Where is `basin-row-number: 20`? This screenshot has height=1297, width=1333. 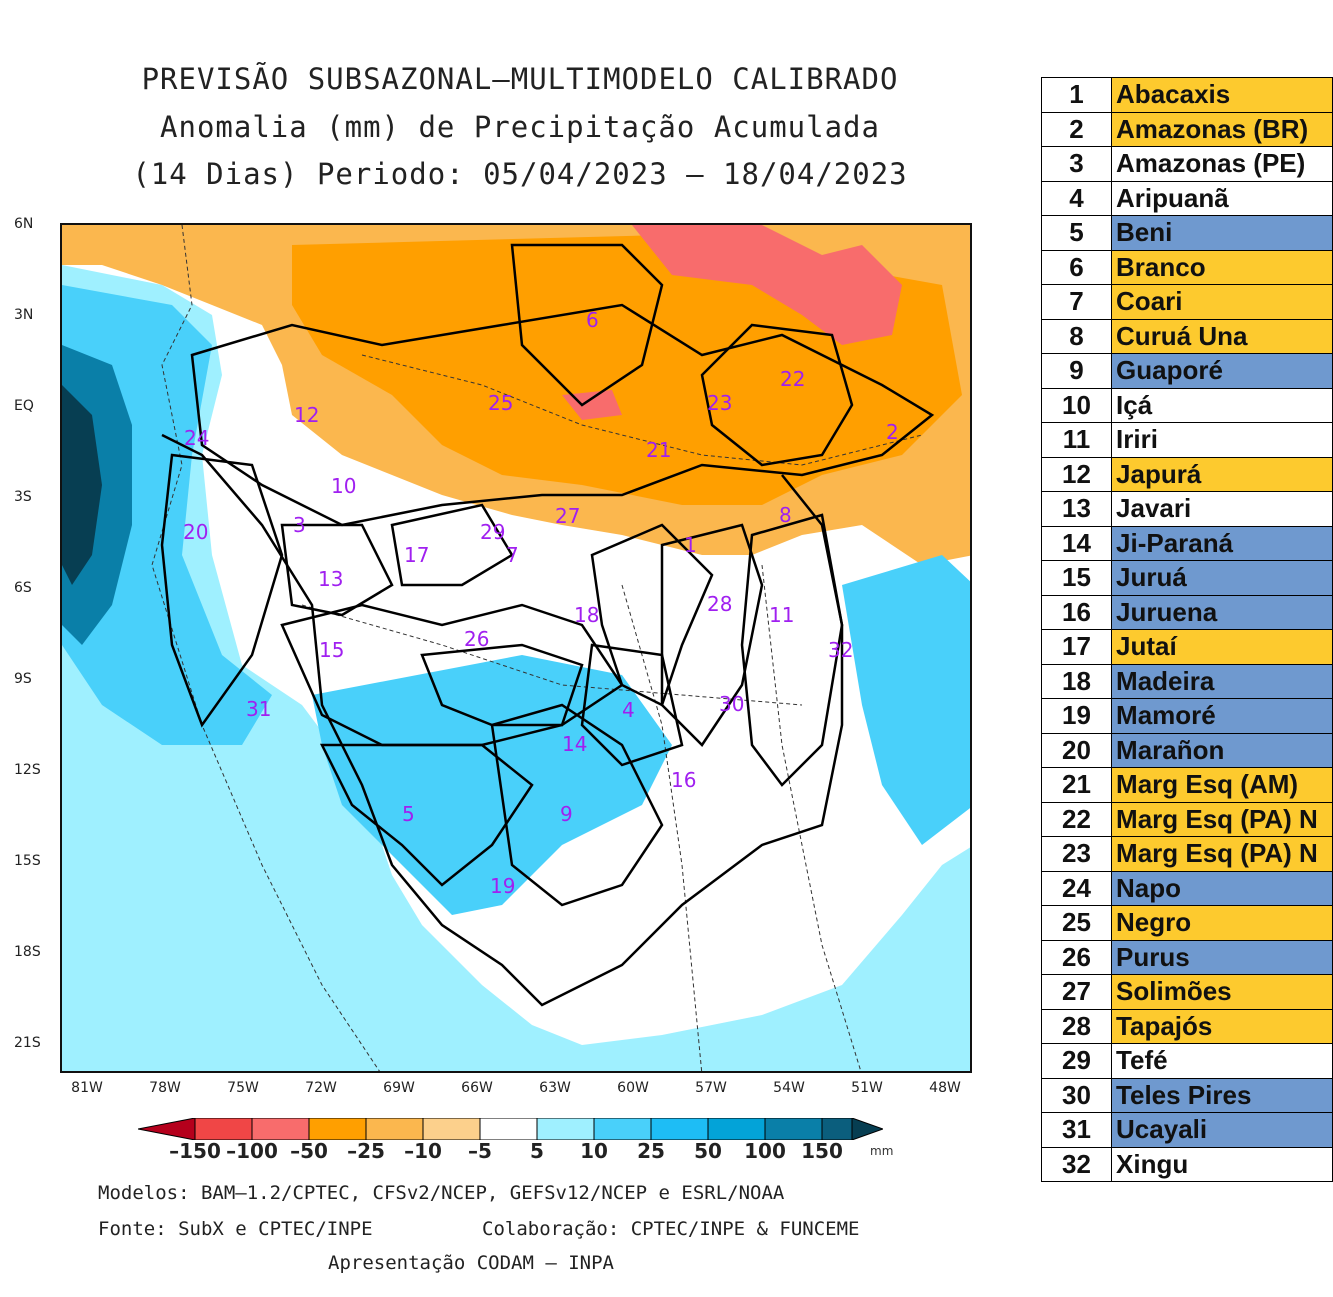
basin-row-number: 20 is located at coordinates (1076, 750).